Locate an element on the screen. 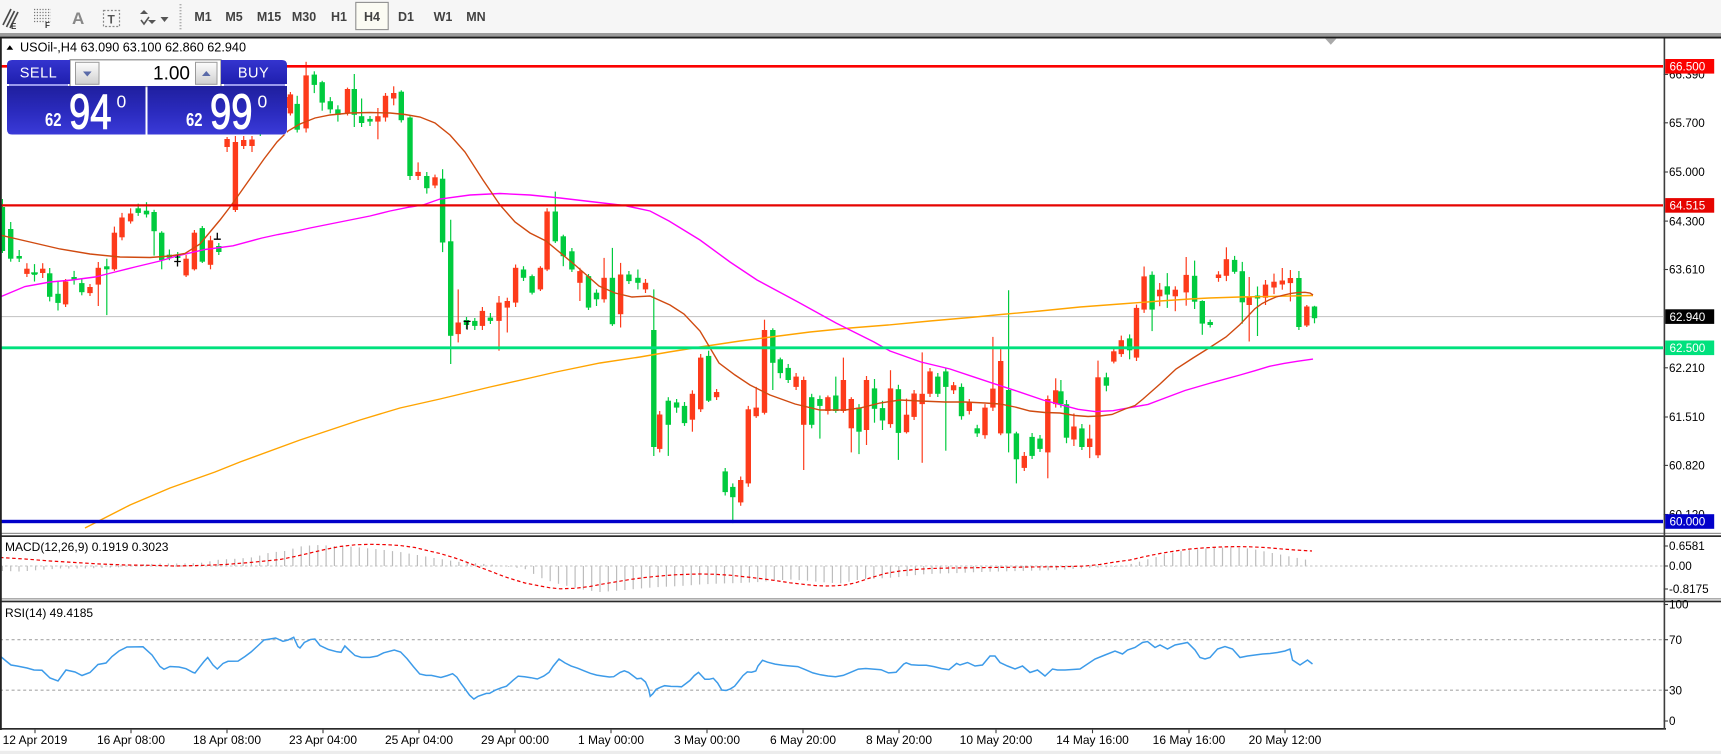 The height and width of the screenshot is (754, 1721). svg-text: 3 May 00:00 is located at coordinates (707, 740).